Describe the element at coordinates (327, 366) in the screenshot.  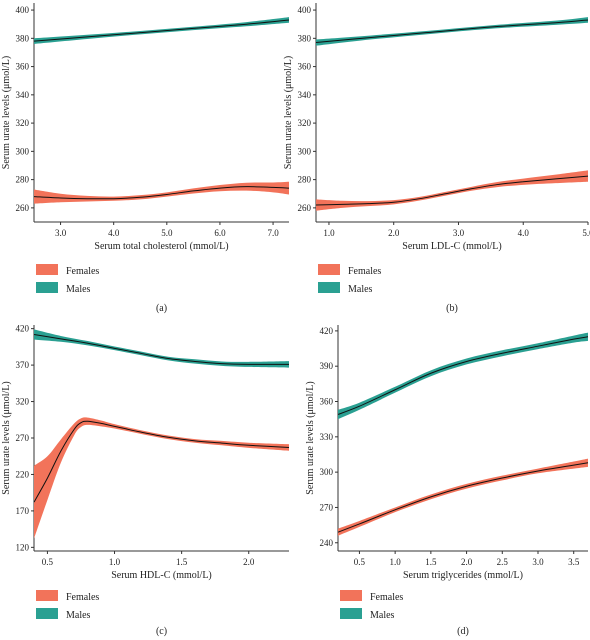
I see `y-tick-label: 390` at that location.